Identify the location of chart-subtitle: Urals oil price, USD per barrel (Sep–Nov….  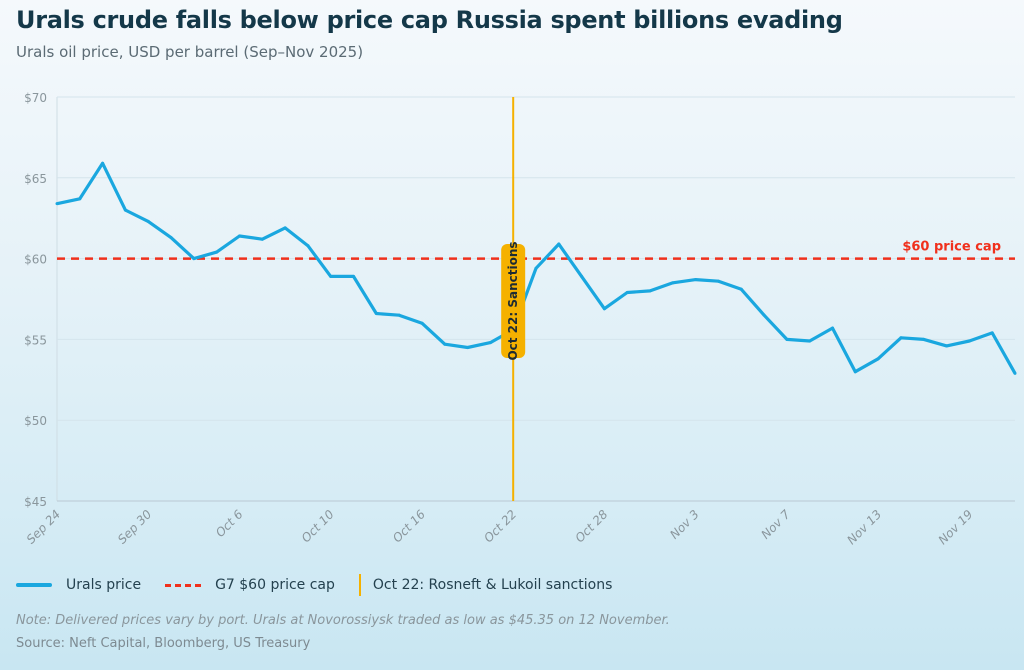
(190, 52).